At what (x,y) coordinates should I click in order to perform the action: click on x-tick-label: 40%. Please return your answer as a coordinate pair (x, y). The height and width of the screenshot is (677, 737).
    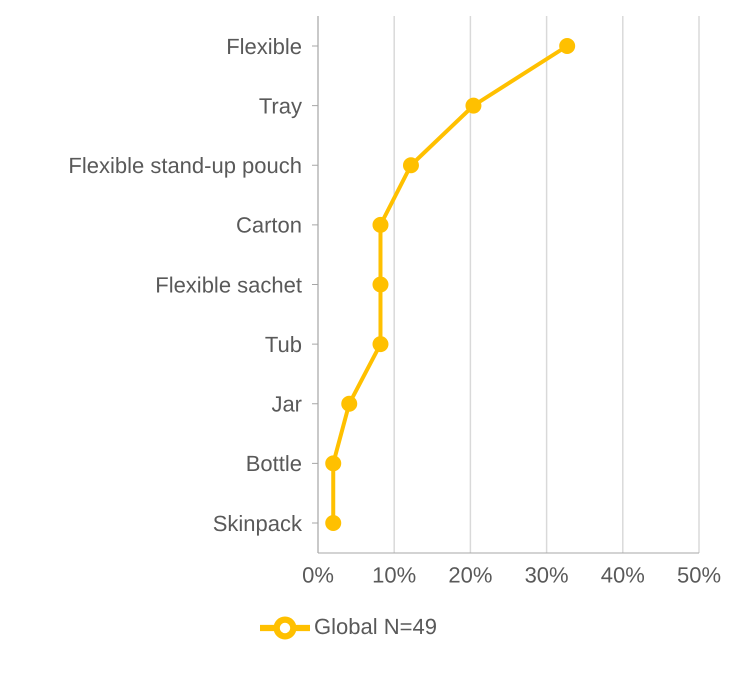
    Looking at the image, I should click on (622, 575).